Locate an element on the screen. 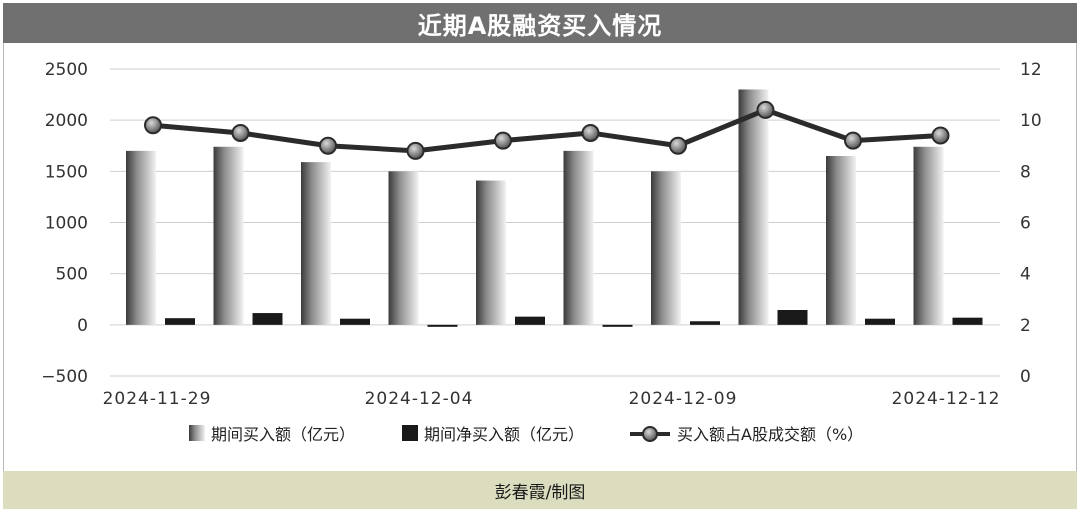 This screenshot has height=512, width=1080. right-axis-tick-label: 12 is located at coordinates (1031, 70).